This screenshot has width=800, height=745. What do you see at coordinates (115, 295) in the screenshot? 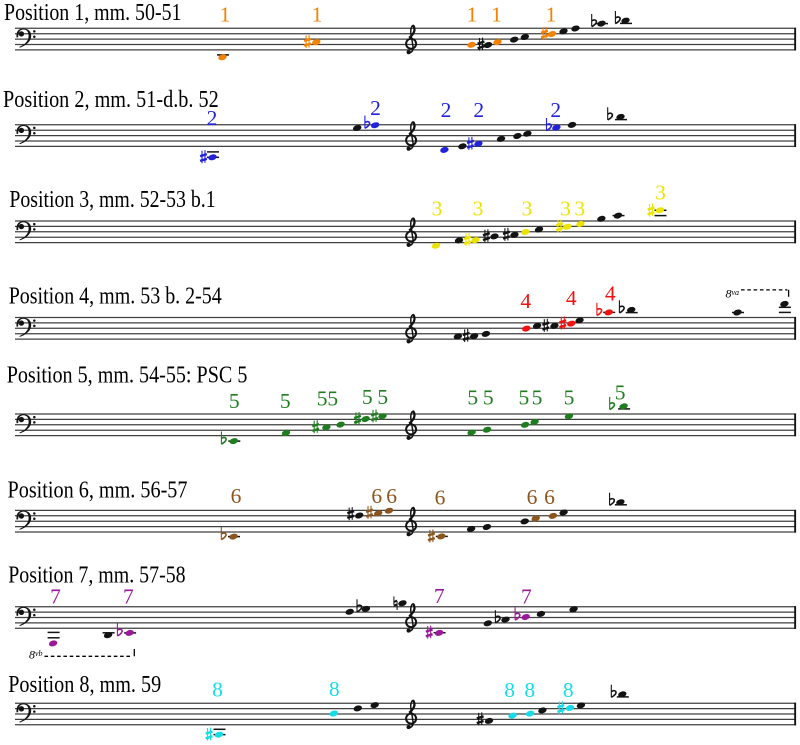
I see `svg-text: Position 4, mm. 53 b. 2-54` at bounding box center [115, 295].